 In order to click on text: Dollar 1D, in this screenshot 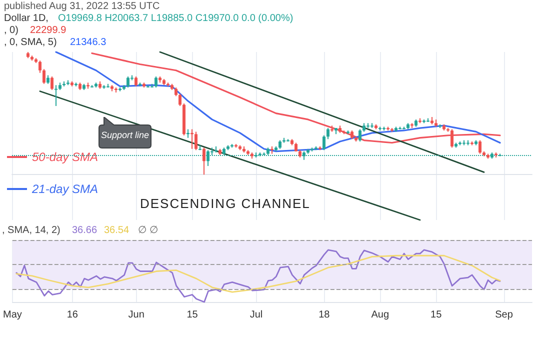, I will do `click(26, 18)`.